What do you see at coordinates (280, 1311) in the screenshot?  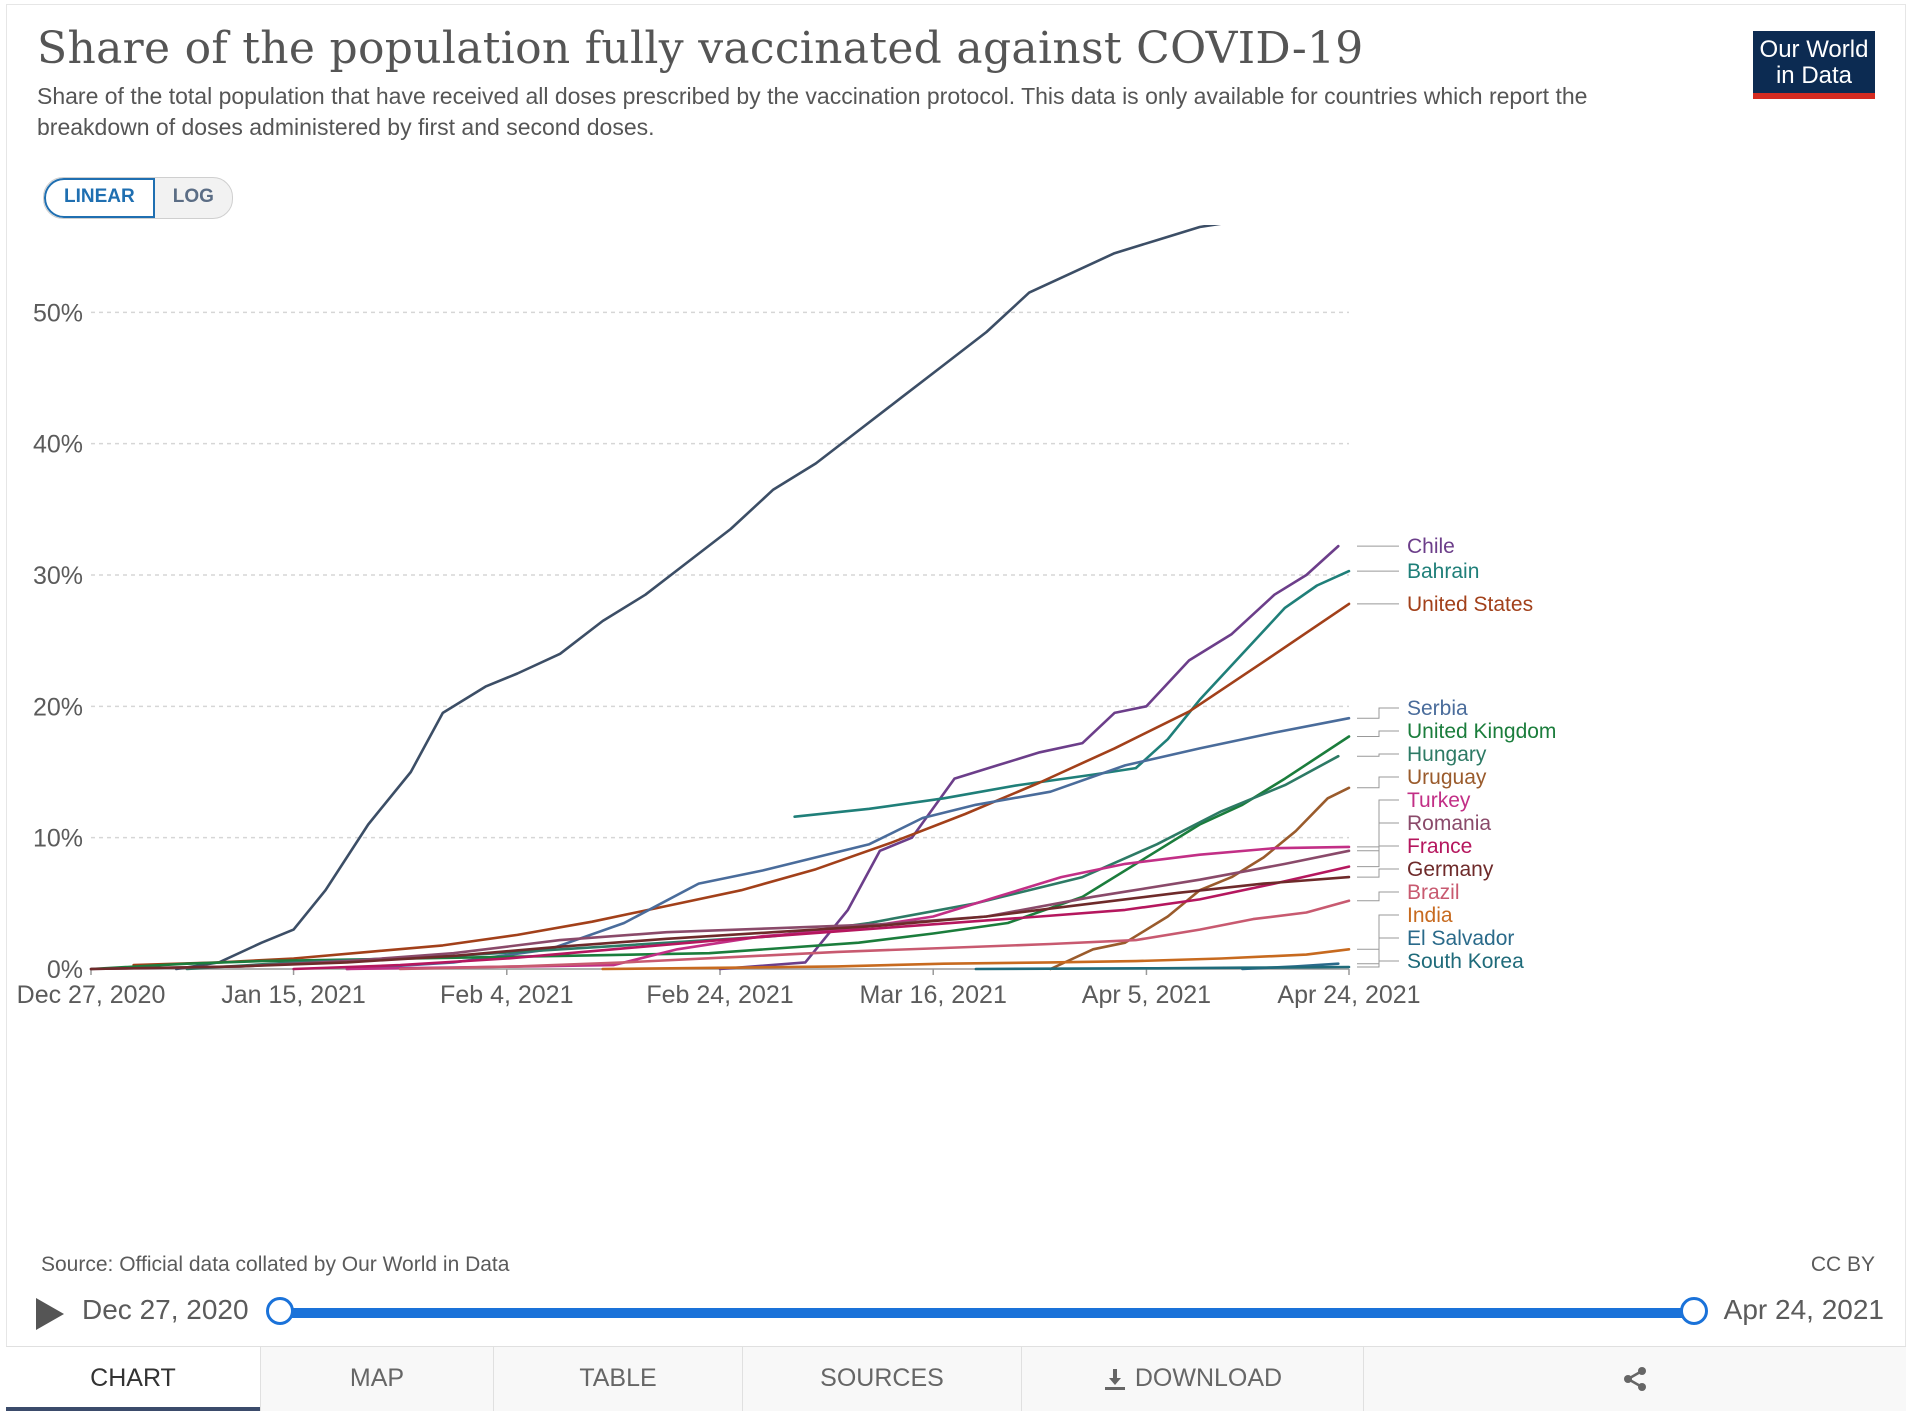 I see `timeline-start-handle` at bounding box center [280, 1311].